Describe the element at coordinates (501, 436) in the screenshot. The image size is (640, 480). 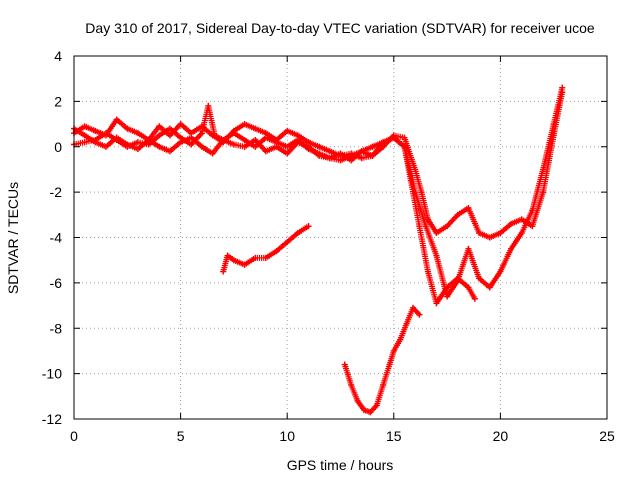
I see `x-tick-label: 20` at that location.